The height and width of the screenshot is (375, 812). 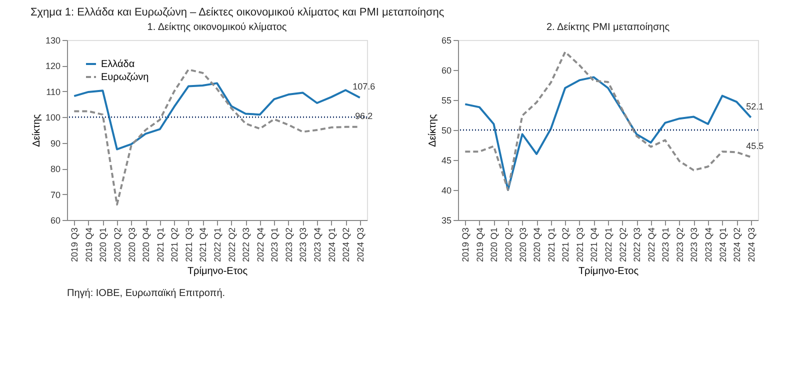 I want to click on y-tick-label: 80, so click(x=55, y=169).